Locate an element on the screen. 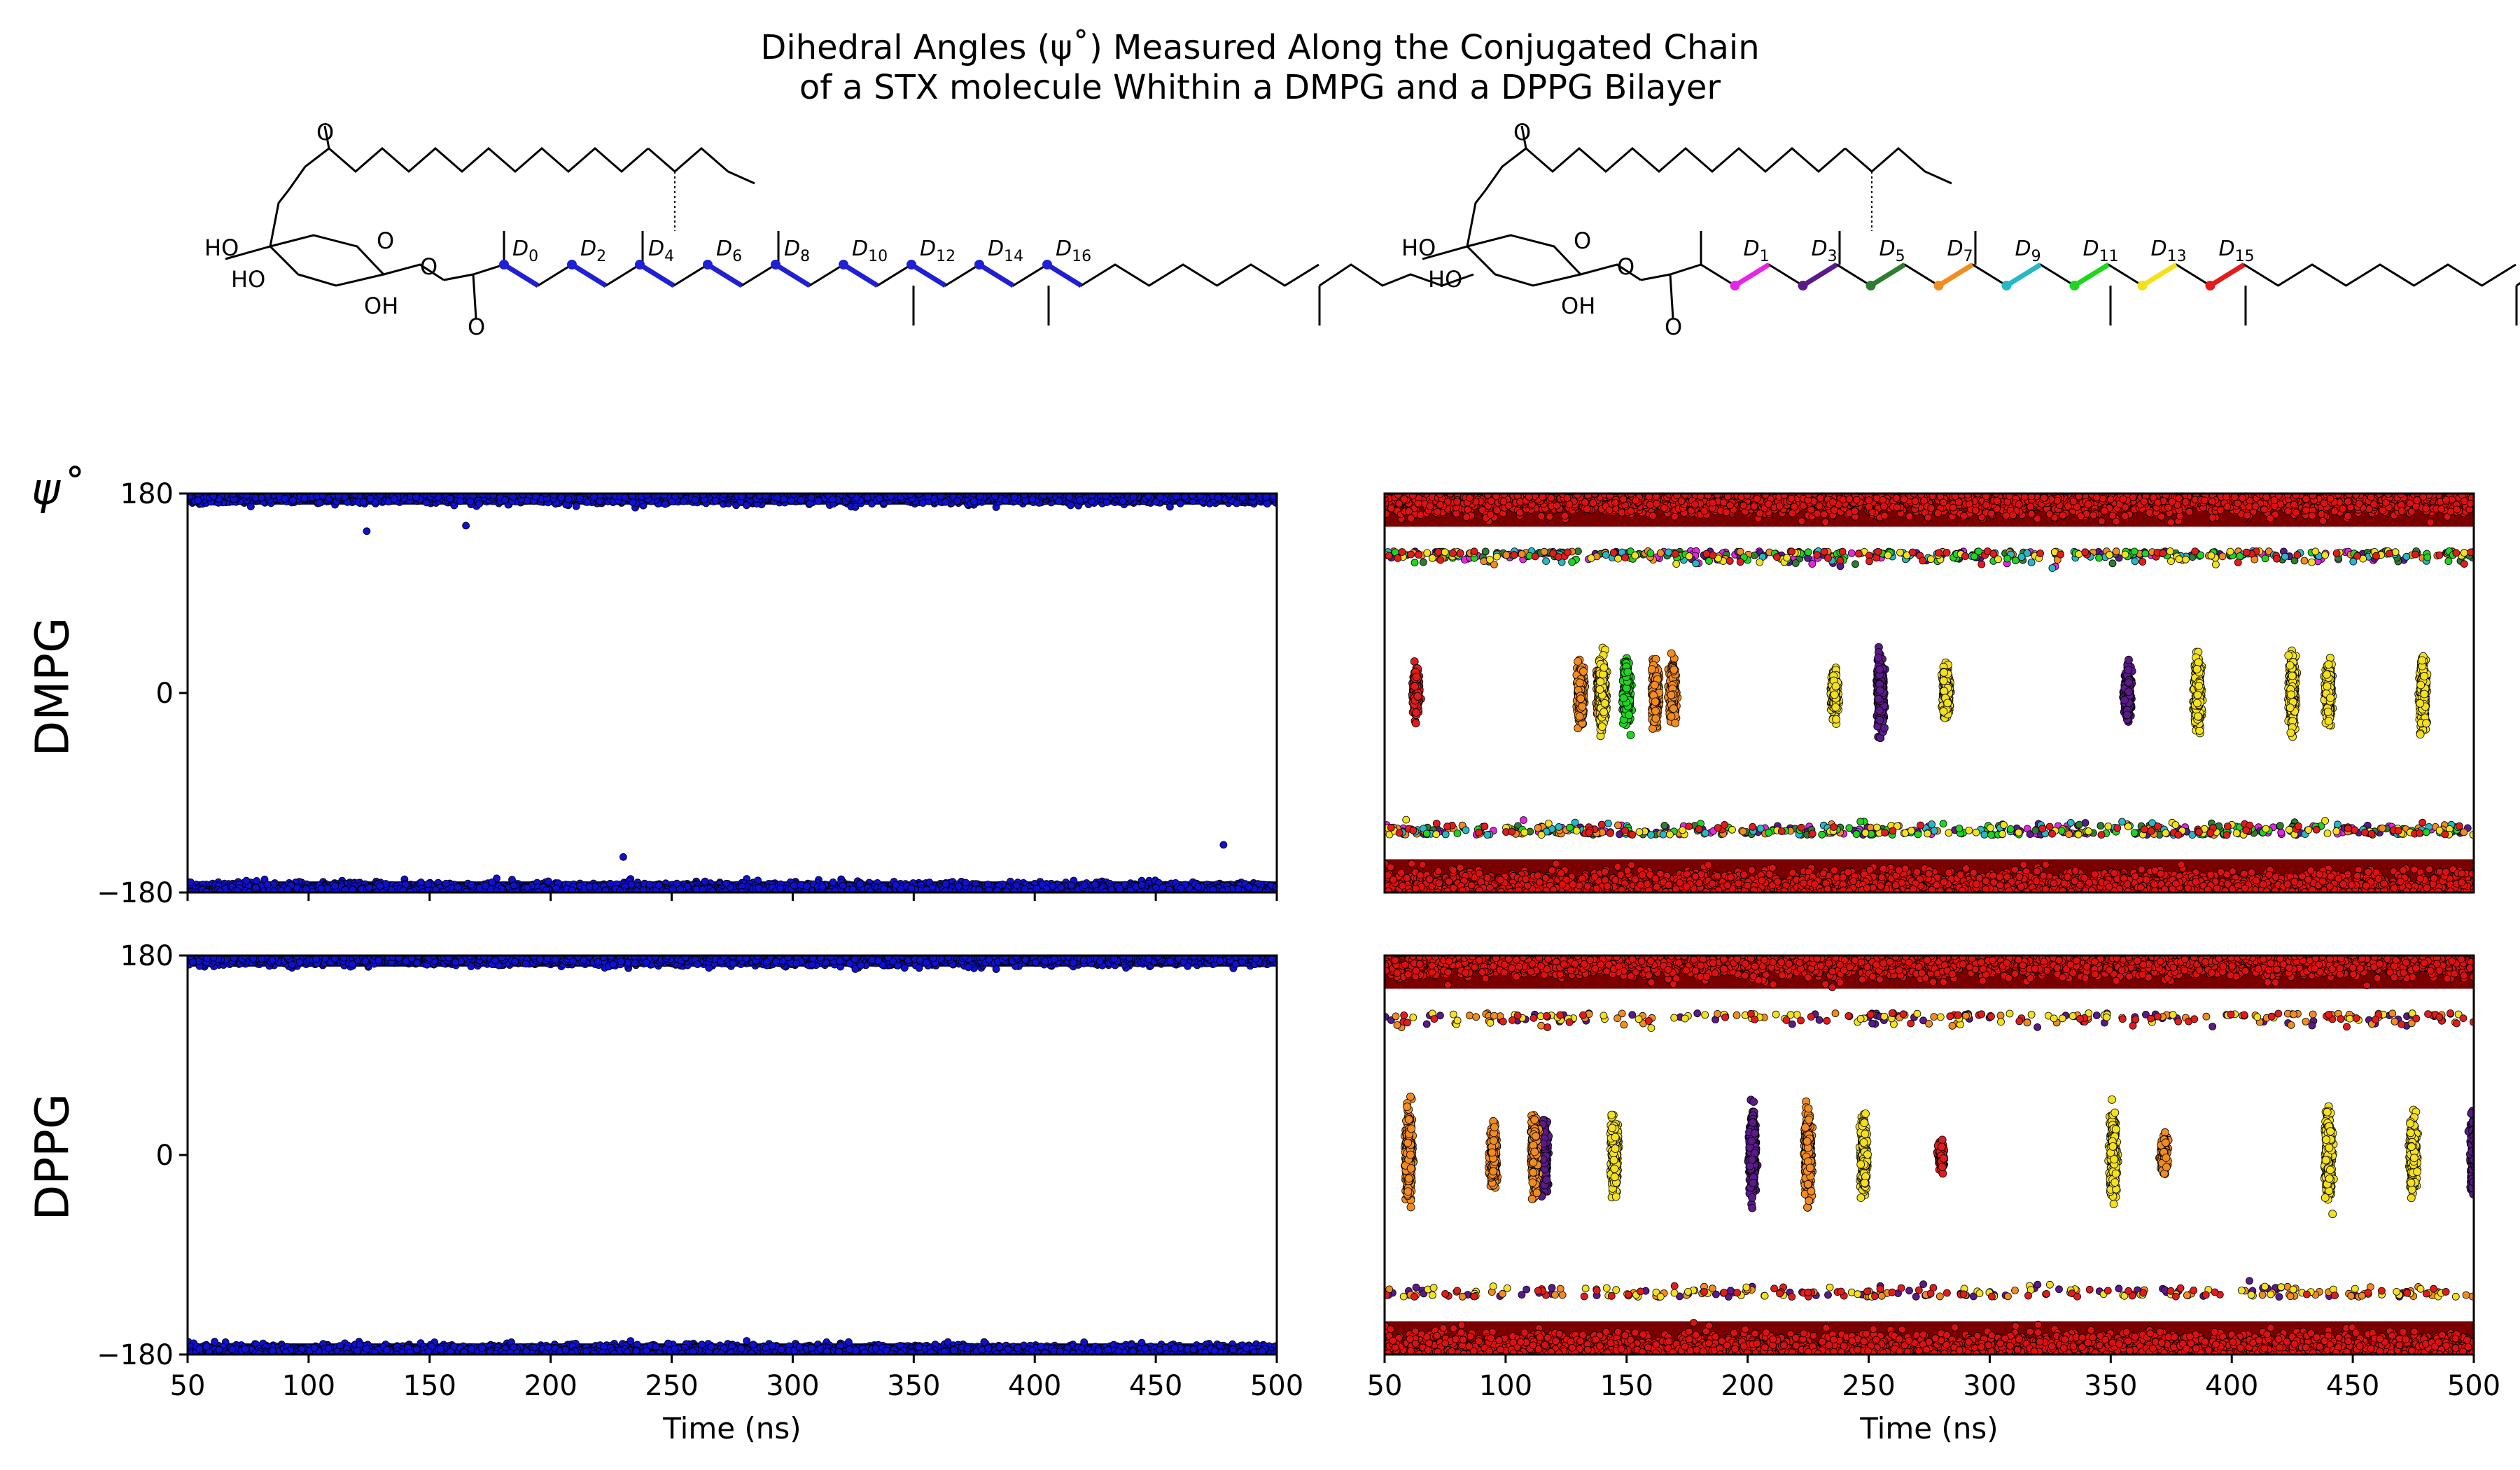 The image size is (2520, 1470). dihedral-bond-D11 is located at coordinates (2092, 275).